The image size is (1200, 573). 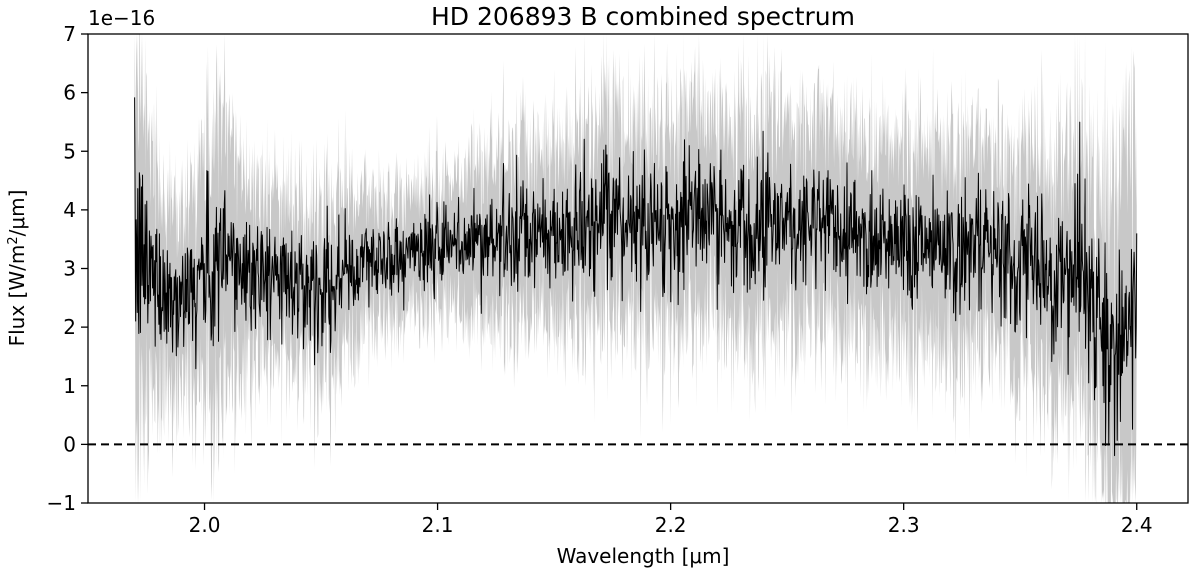 What do you see at coordinates (17, 213) in the screenshot?
I see `y-axis-label-unit: /μm]` at bounding box center [17, 213].